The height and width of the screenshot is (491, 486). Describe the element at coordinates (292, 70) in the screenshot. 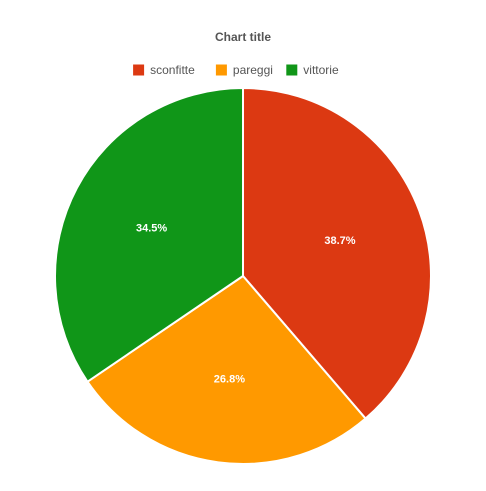

I see `legend-swatch-vittorie` at that location.